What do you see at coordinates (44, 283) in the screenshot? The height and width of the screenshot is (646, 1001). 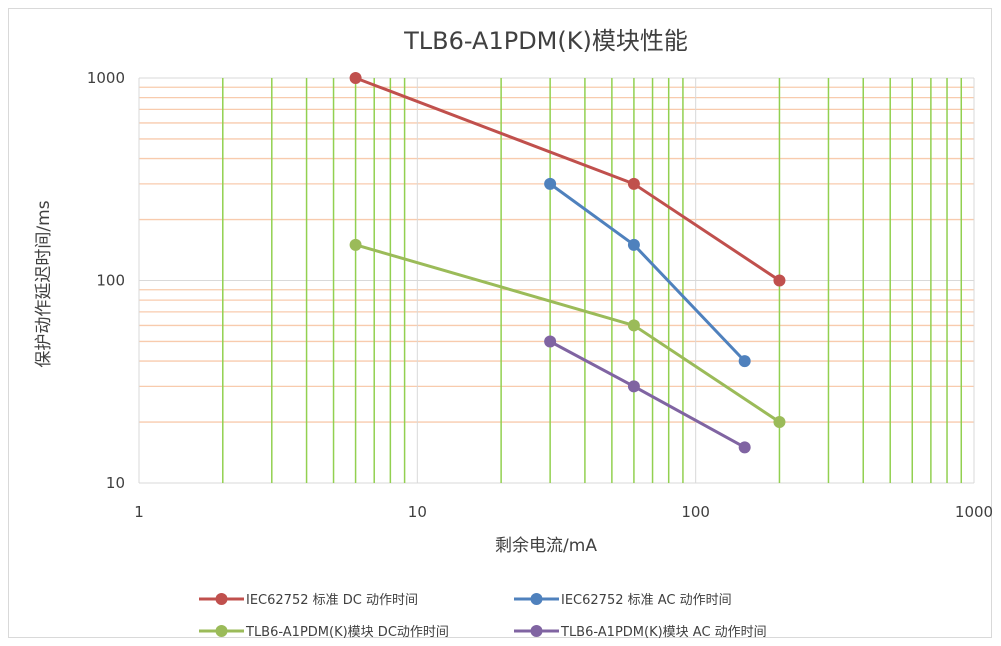 I see `y-axis-title: 保护动作延迟时间/ms` at bounding box center [44, 283].